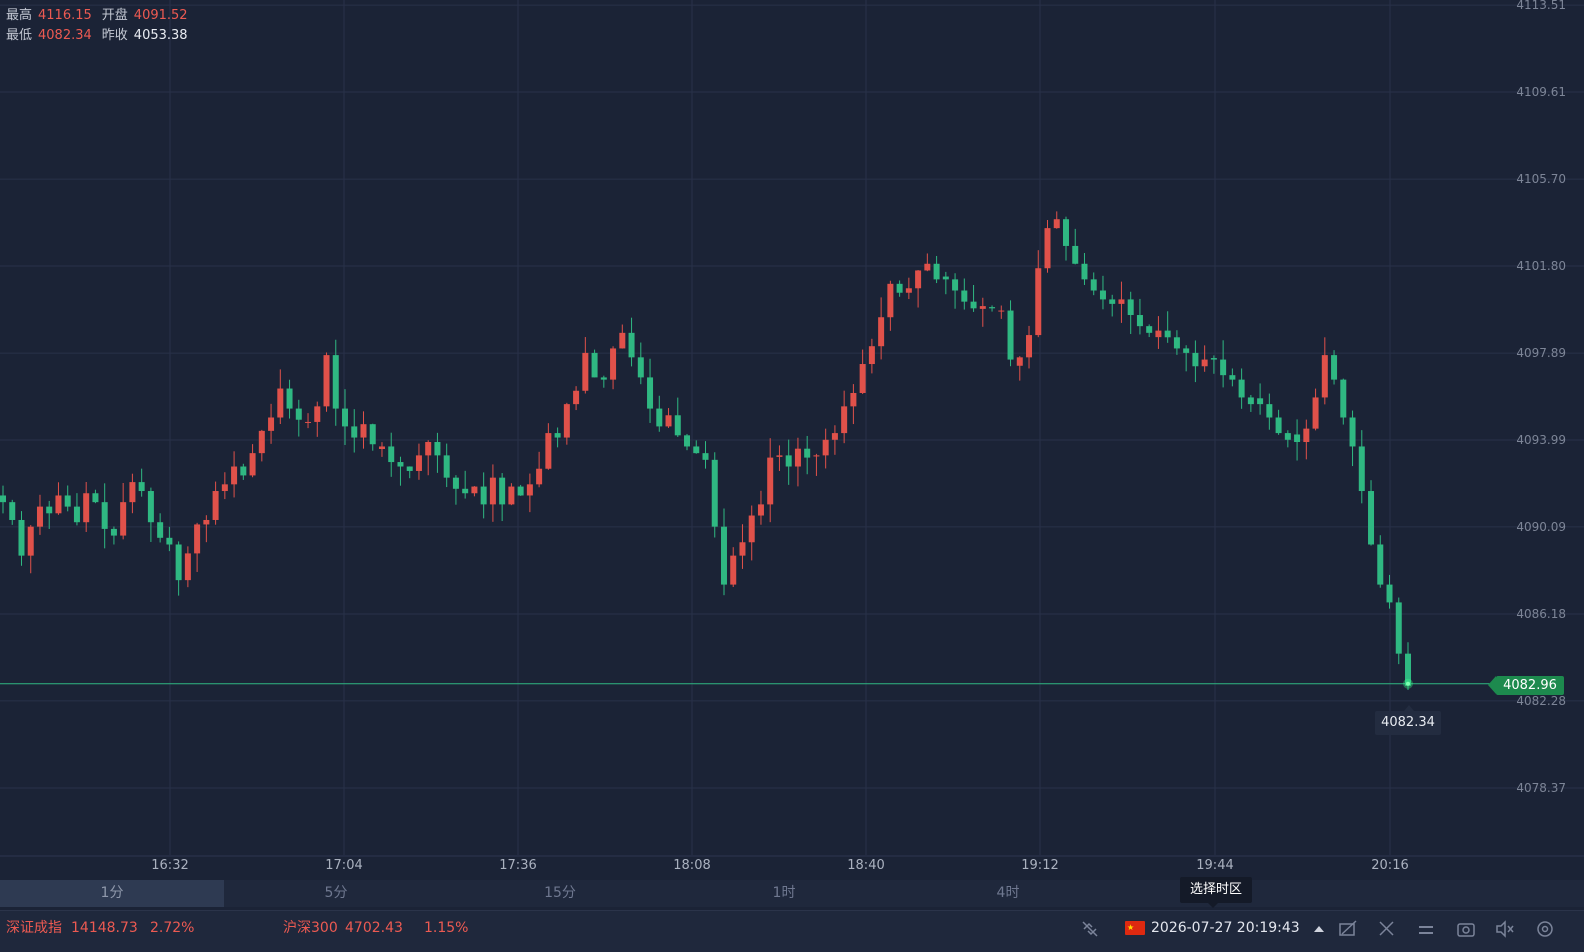  What do you see at coordinates (866, 865) in the screenshot?
I see `x-tick: 18:40` at bounding box center [866, 865].